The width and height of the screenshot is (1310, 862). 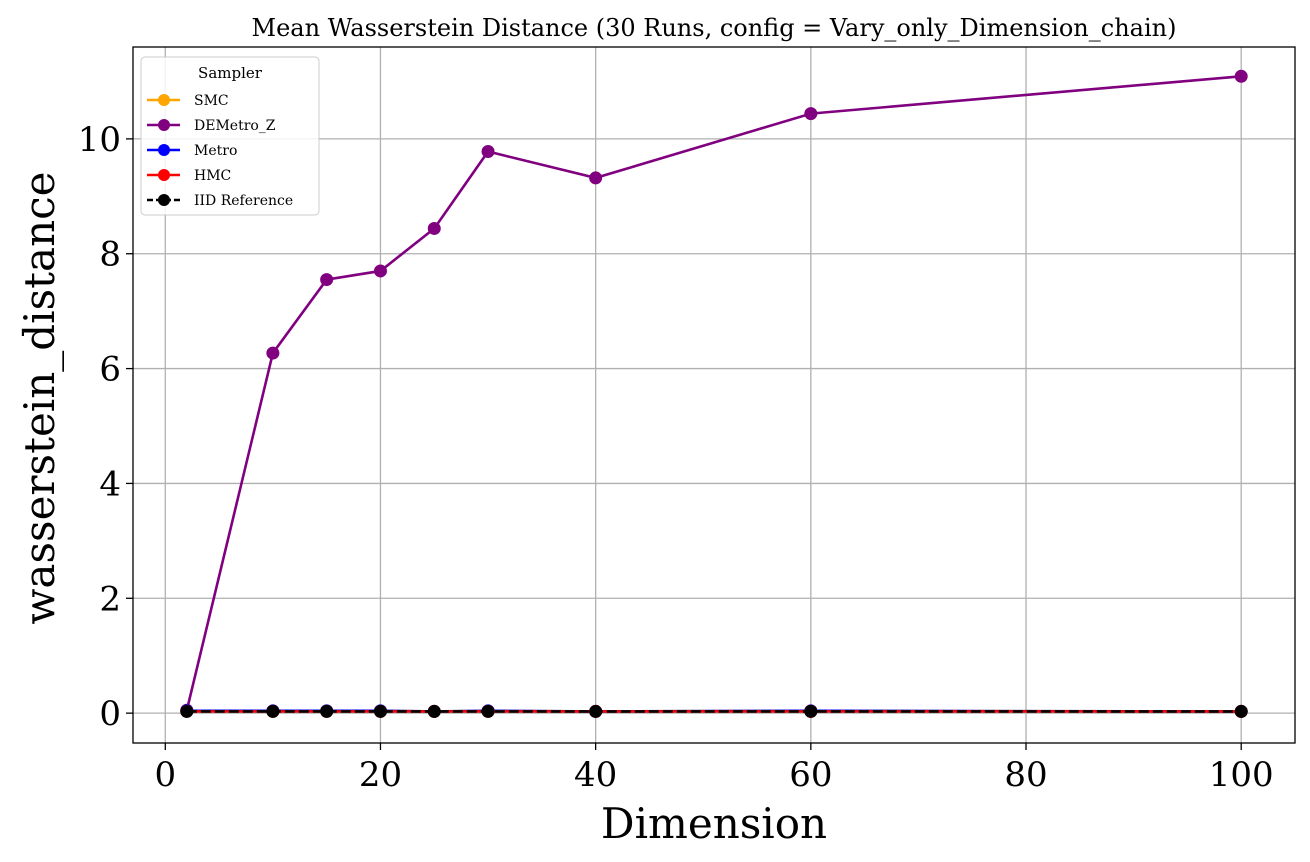 What do you see at coordinates (105, 427) in the screenshot?
I see `y-ticks: 0 2 4 6 8 10` at bounding box center [105, 427].